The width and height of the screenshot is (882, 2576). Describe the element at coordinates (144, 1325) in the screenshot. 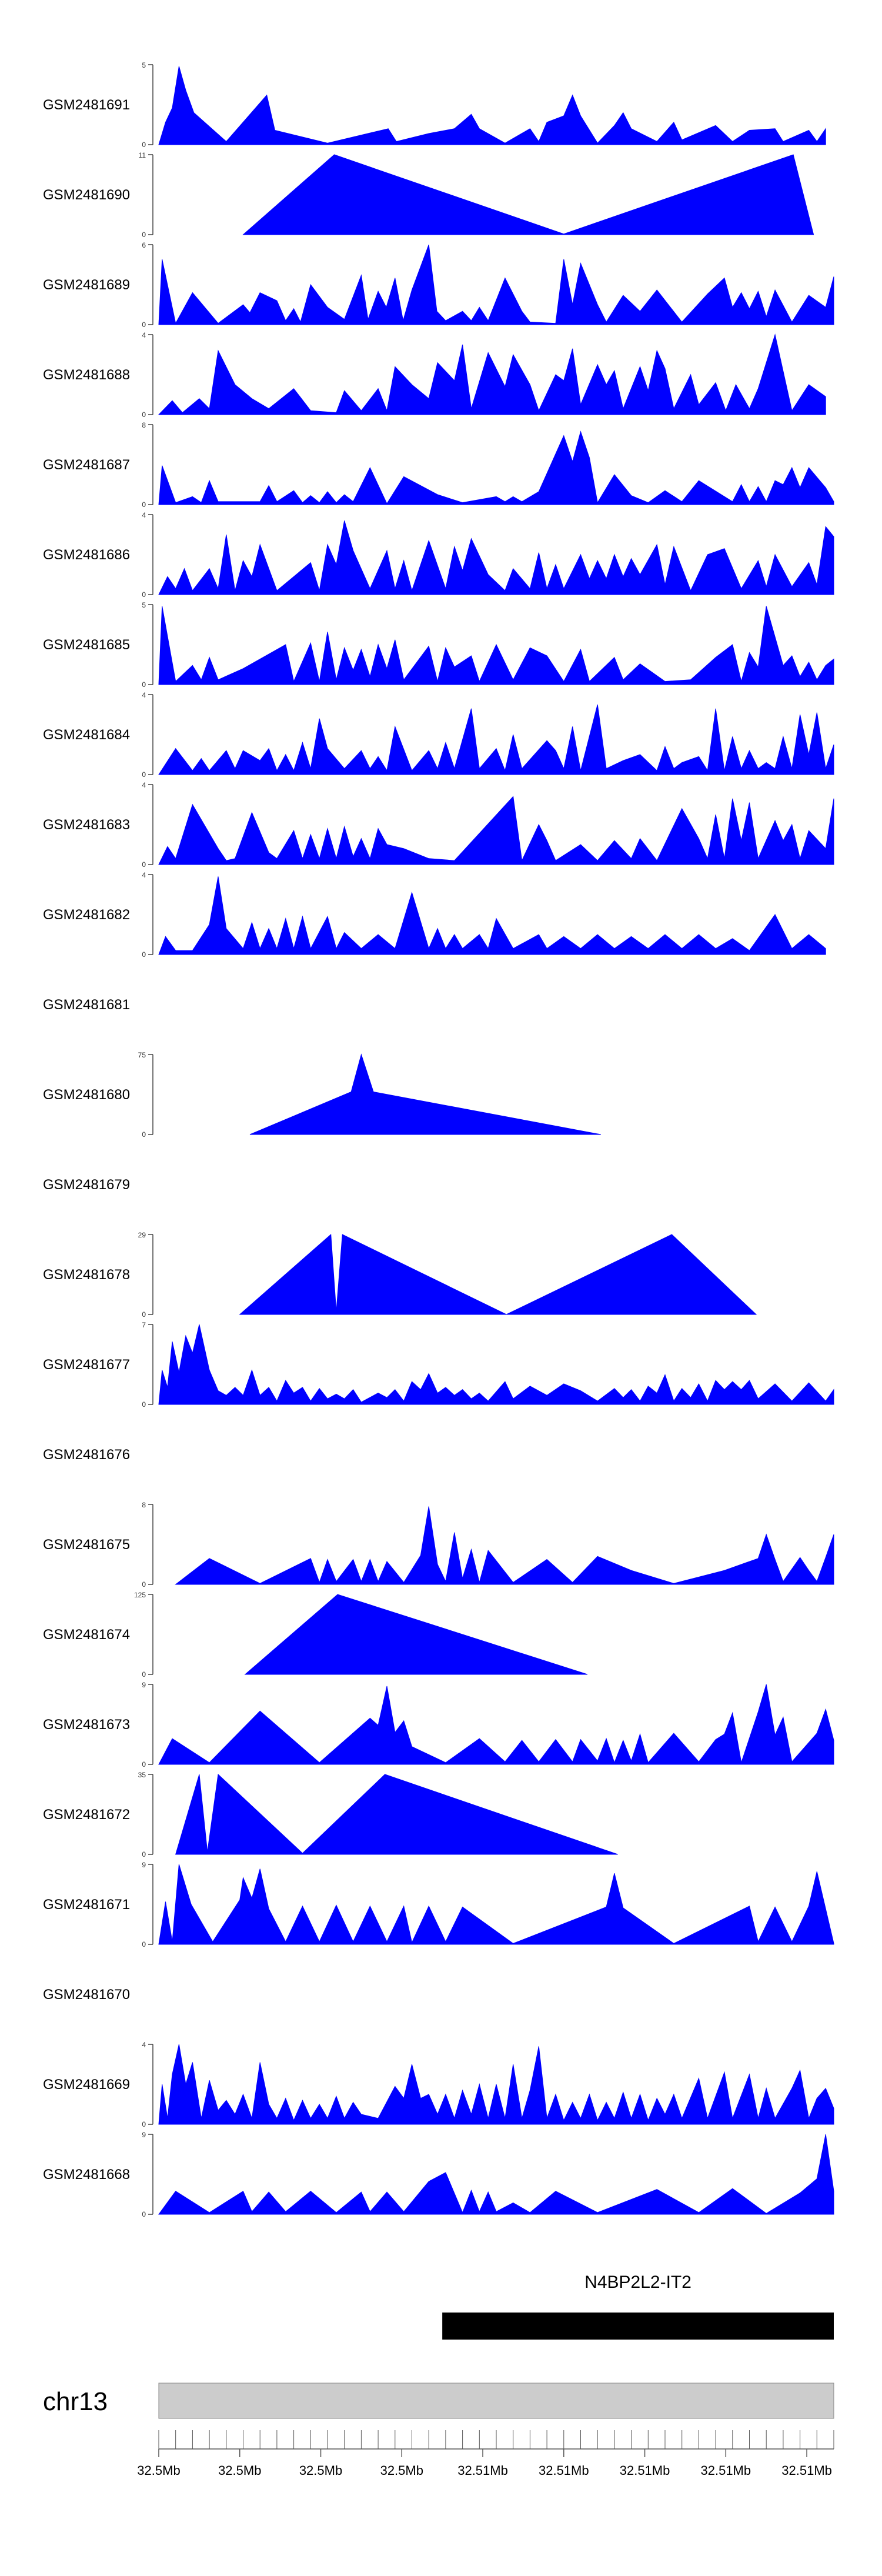

I see `y-tick-label-max: 7` at that location.